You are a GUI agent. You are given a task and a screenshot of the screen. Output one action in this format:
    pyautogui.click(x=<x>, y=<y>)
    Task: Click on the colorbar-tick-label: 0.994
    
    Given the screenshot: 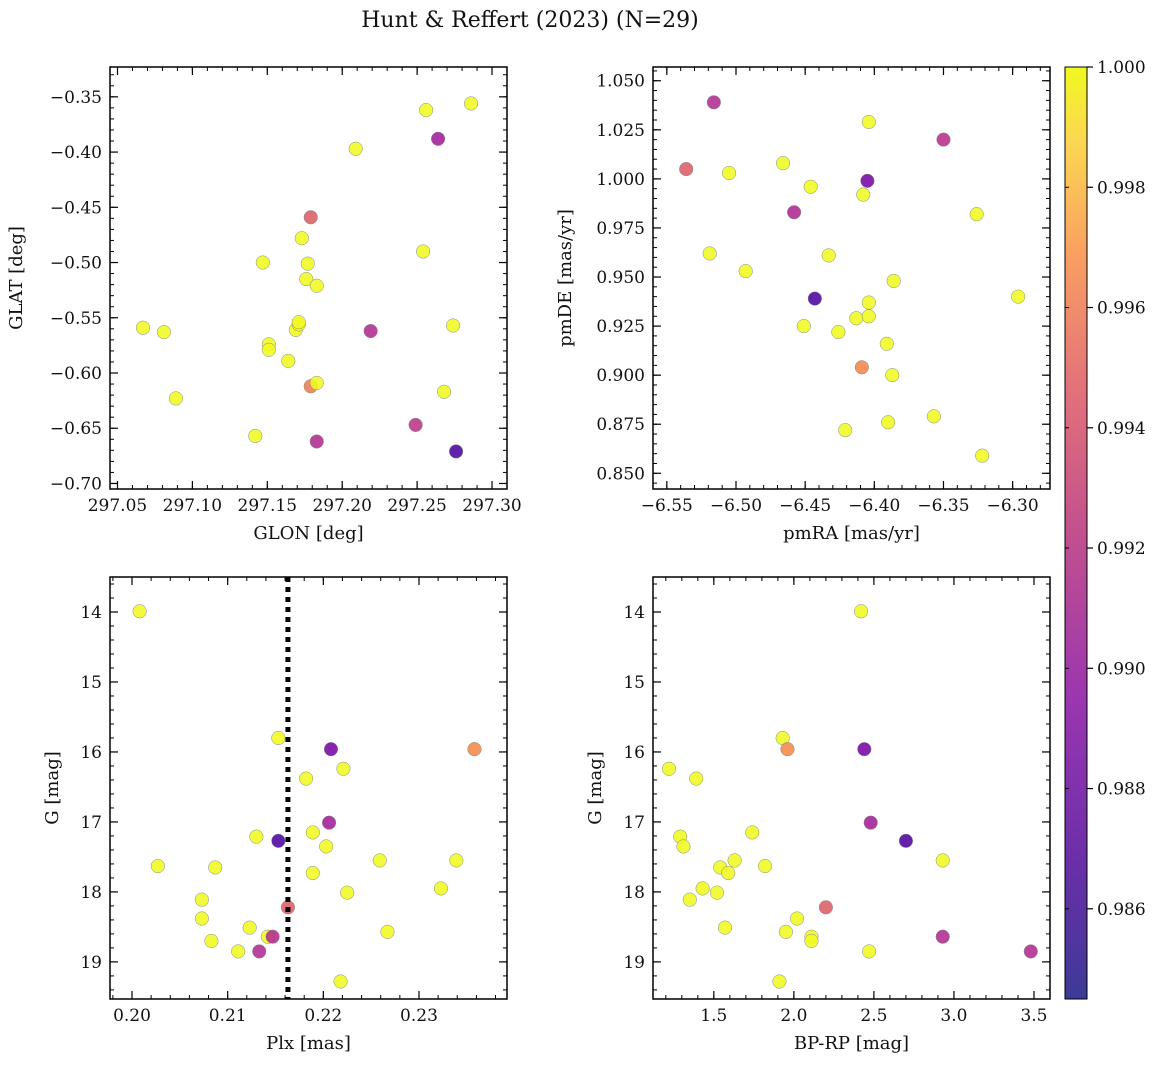 What is the action you would take?
    pyautogui.click(x=1121, y=429)
    